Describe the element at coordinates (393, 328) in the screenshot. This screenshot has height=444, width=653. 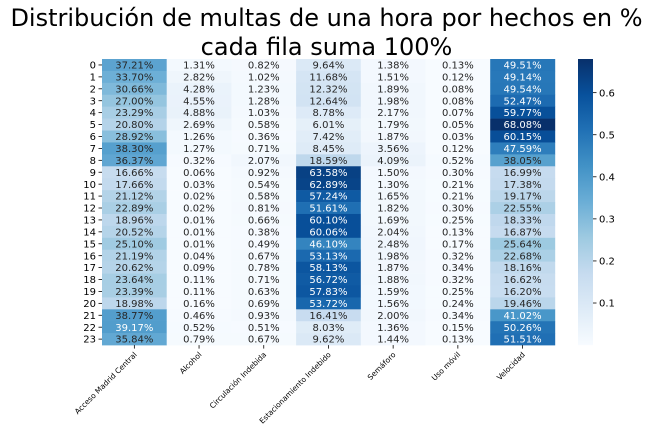
I see `cell-value-label: 1.36%` at that location.